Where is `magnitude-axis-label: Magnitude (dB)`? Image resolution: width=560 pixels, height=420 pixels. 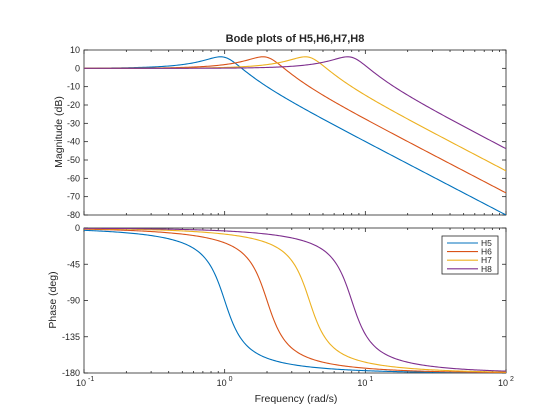
magnitude-axis-label: Magnitude (dB) is located at coordinates (59, 132).